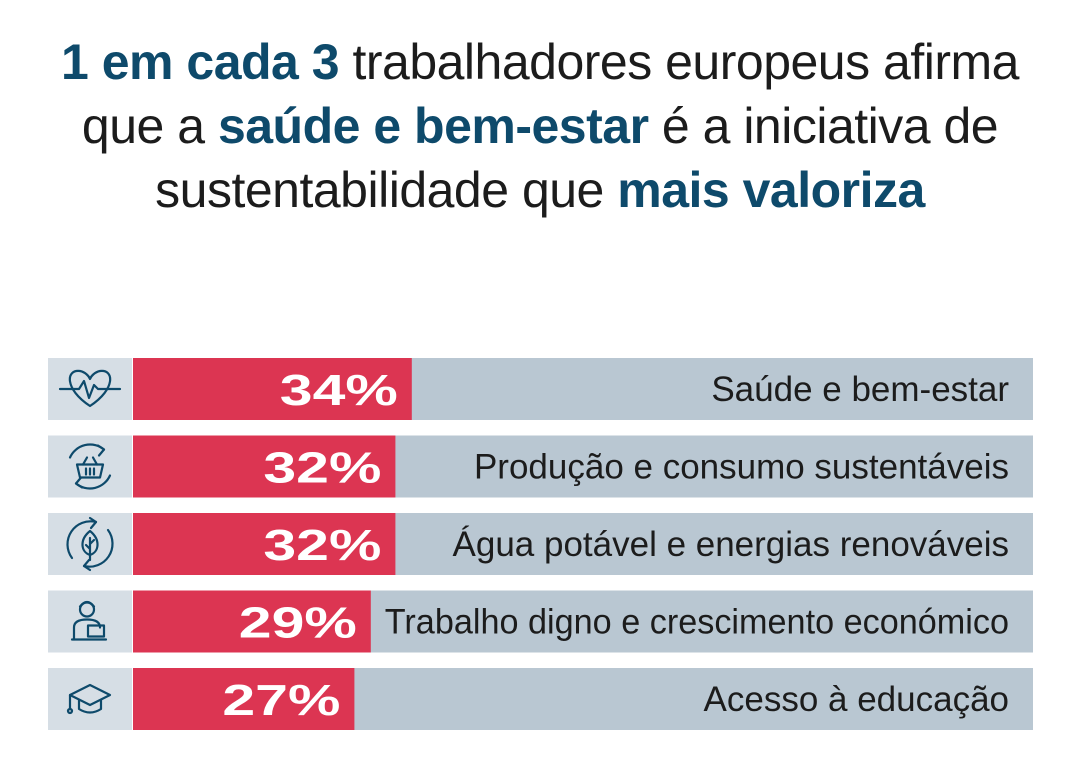 Image resolution: width=1080 pixels, height=768 pixels. Describe the element at coordinates (339, 390) in the screenshot. I see `bar-value-label: 34%` at that location.